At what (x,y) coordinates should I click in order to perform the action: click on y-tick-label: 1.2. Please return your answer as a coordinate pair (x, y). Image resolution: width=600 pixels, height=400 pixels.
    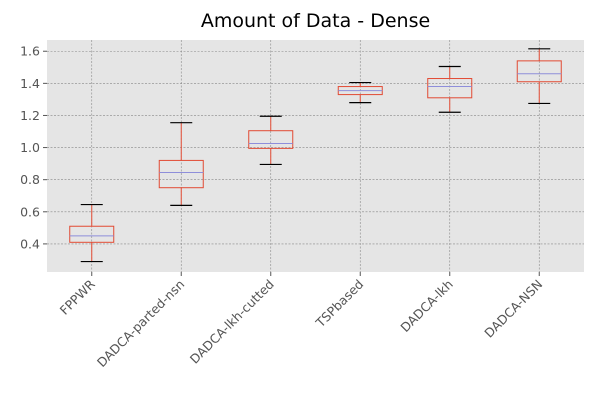
    Looking at the image, I should click on (30, 115).